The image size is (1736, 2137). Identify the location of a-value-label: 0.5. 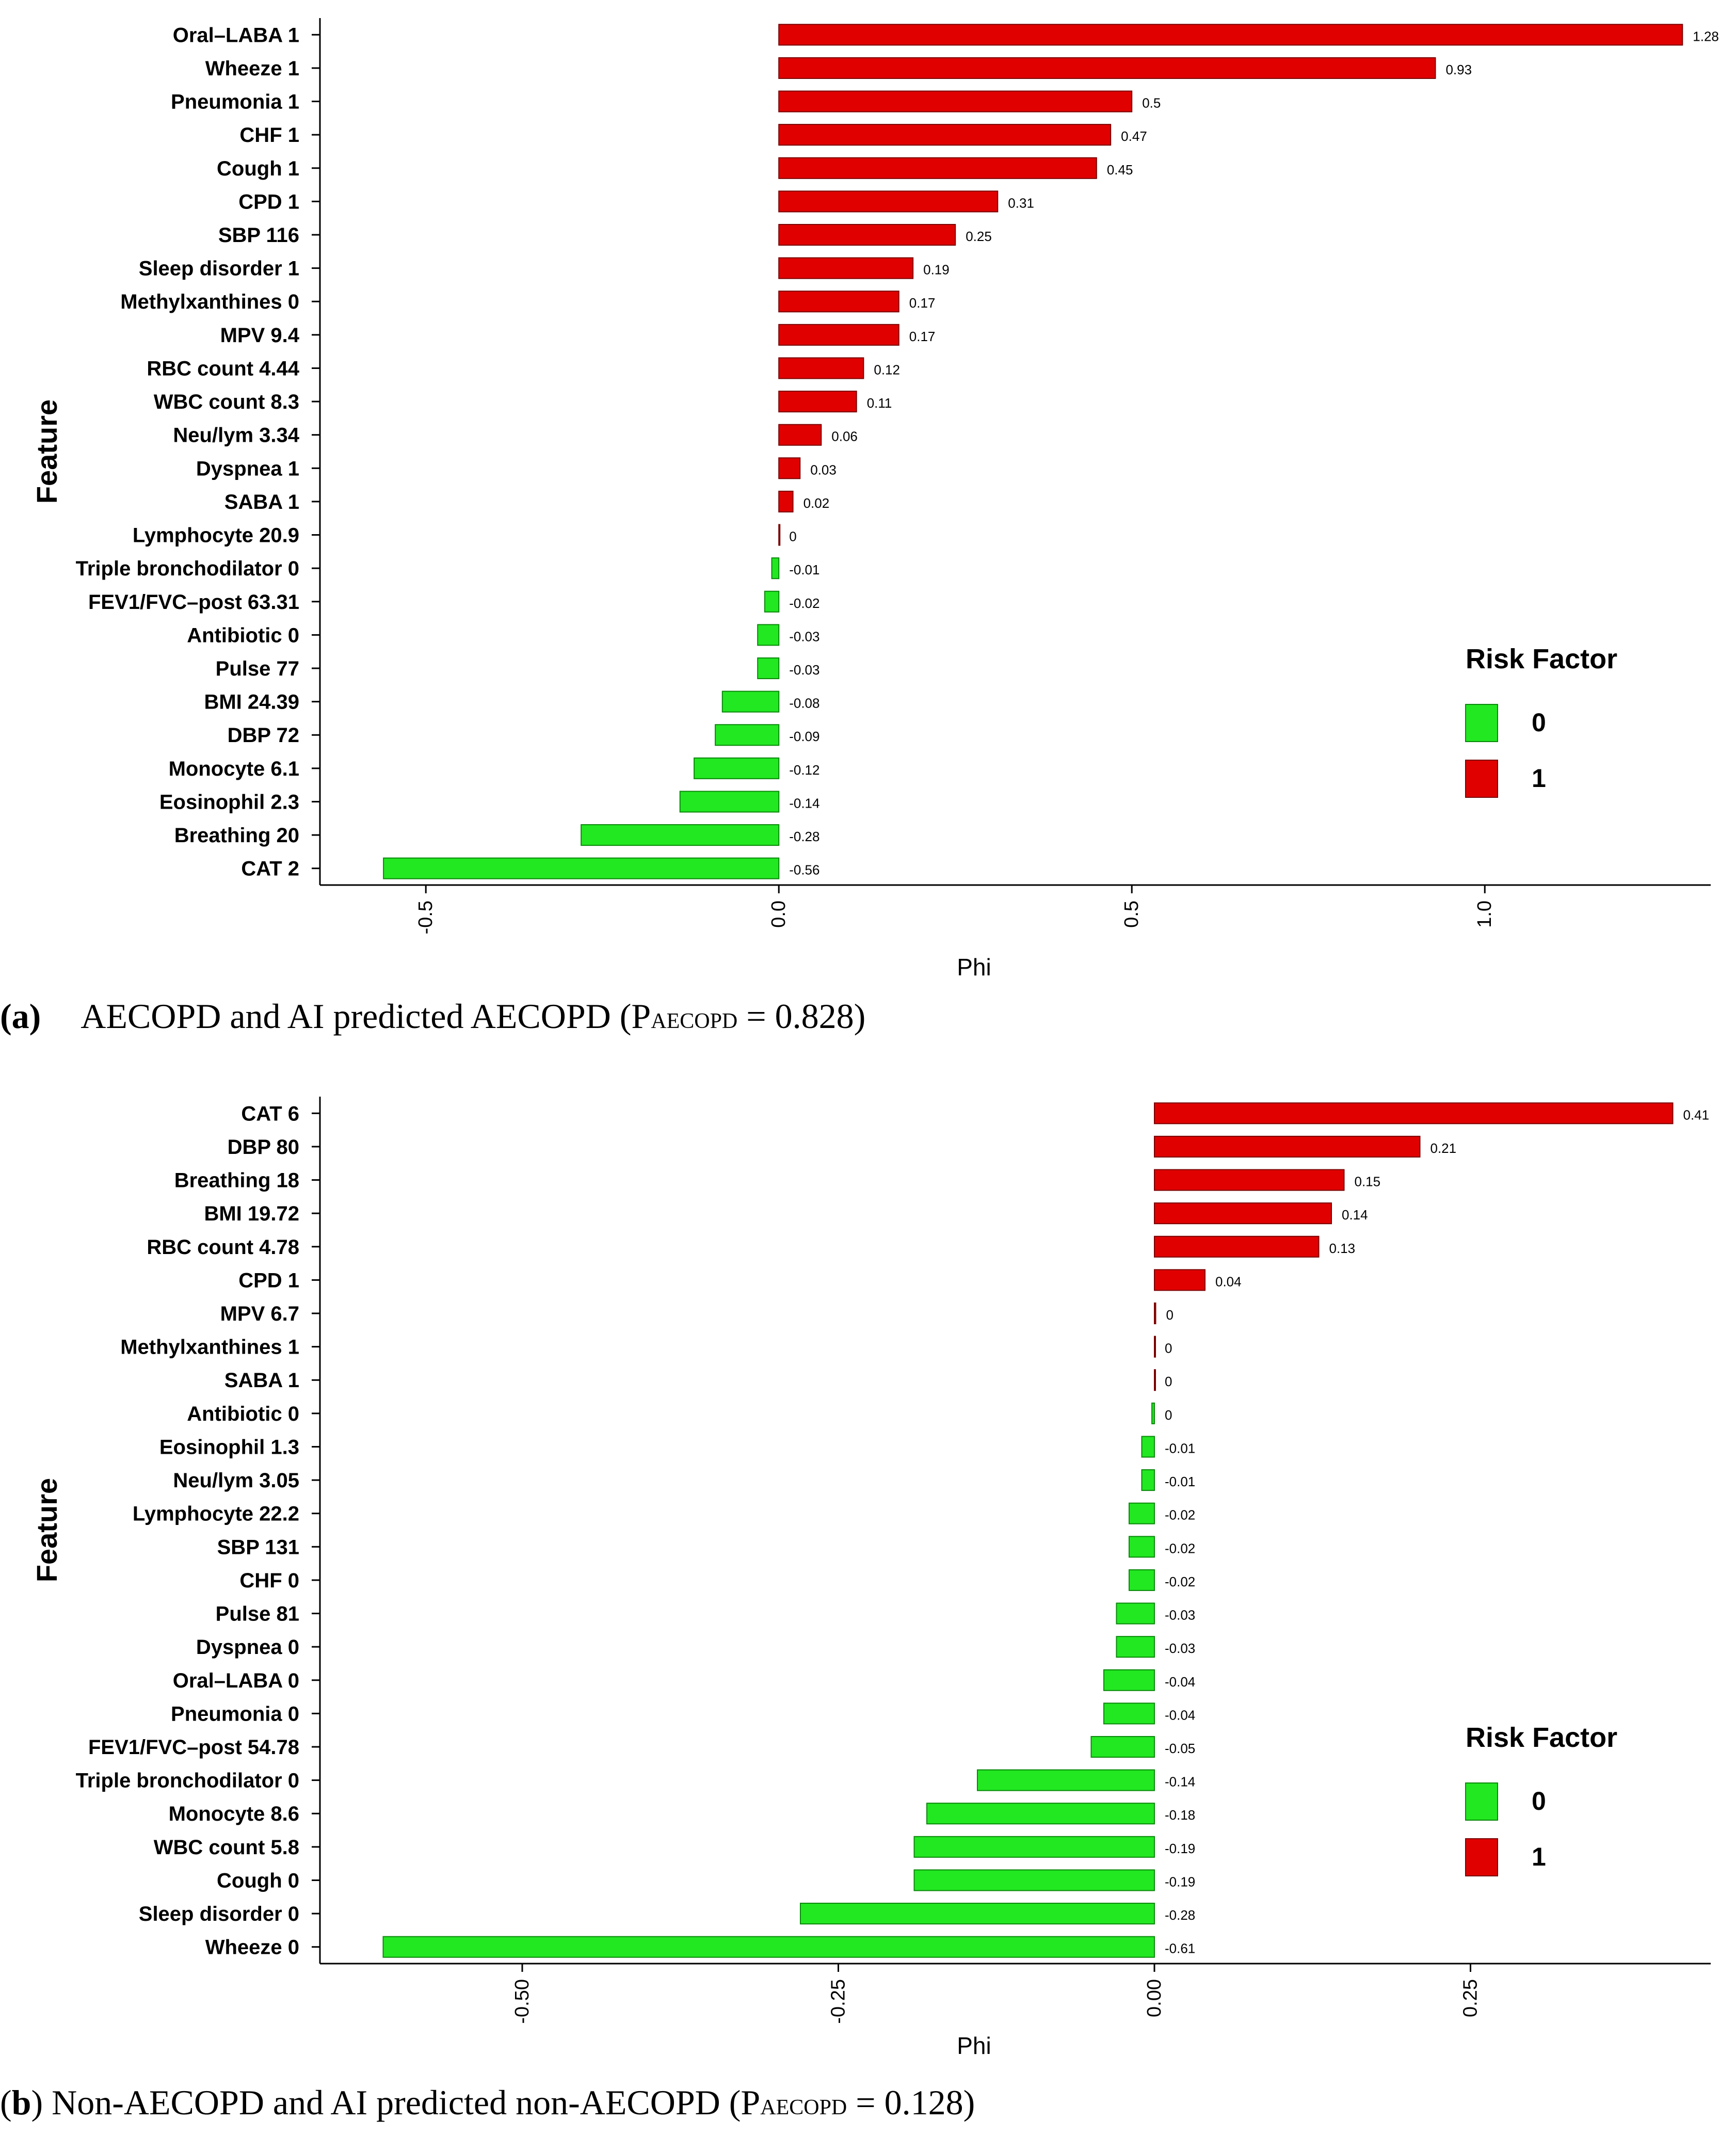
(1151, 103).